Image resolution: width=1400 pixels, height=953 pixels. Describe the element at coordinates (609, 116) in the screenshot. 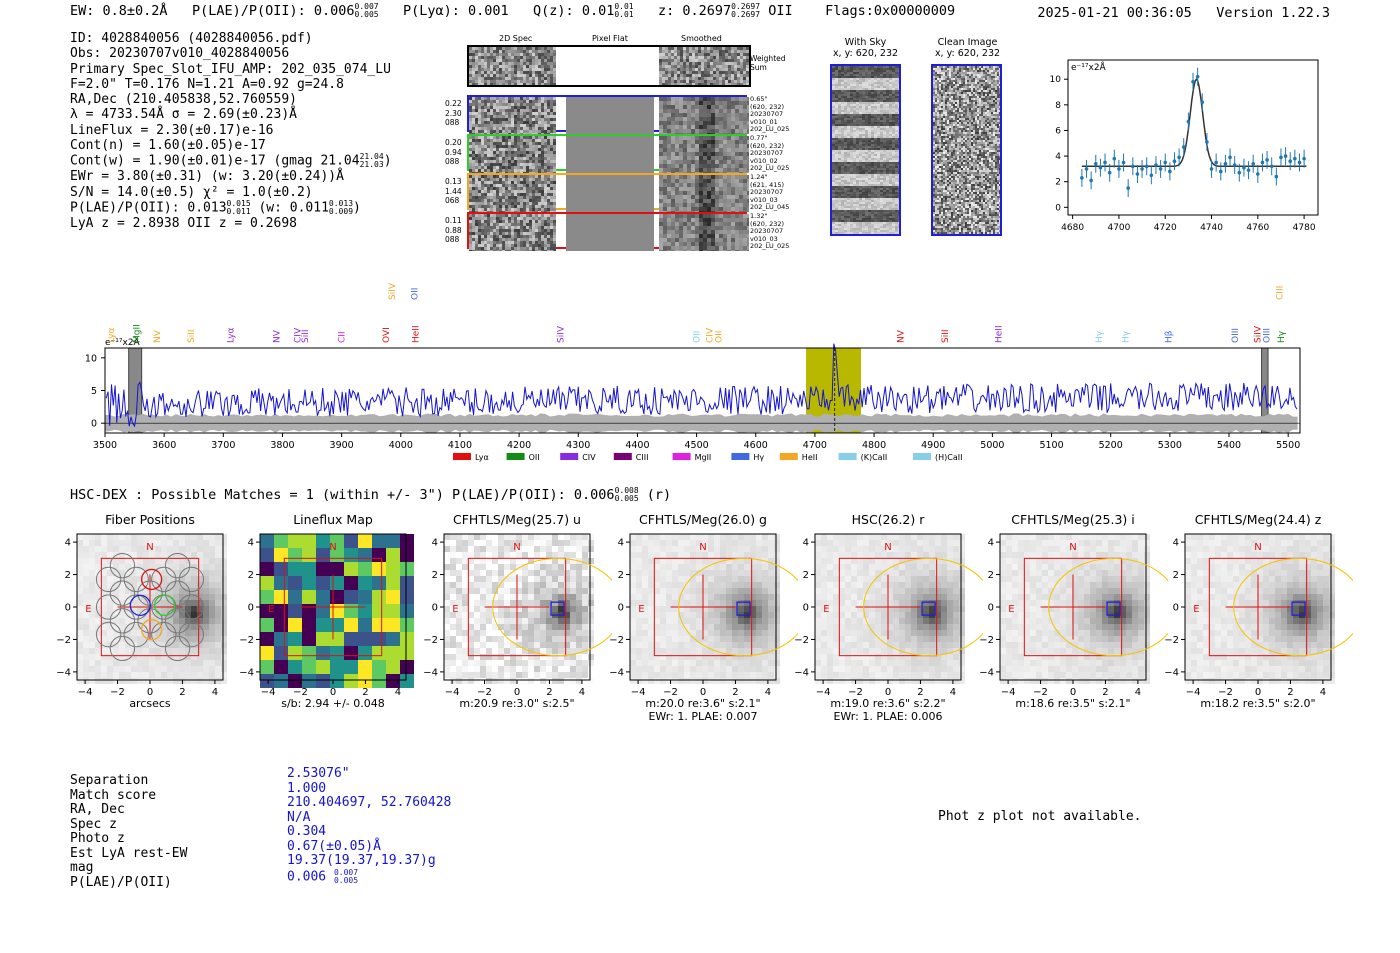

I see `cutout-row` at that location.